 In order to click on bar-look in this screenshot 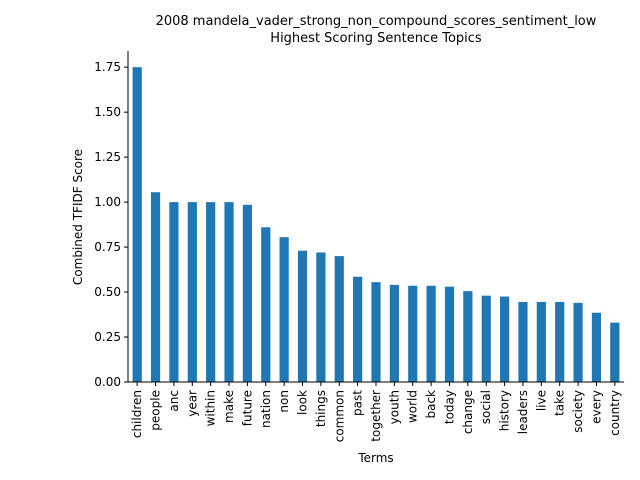, I will do `click(302, 316)`.